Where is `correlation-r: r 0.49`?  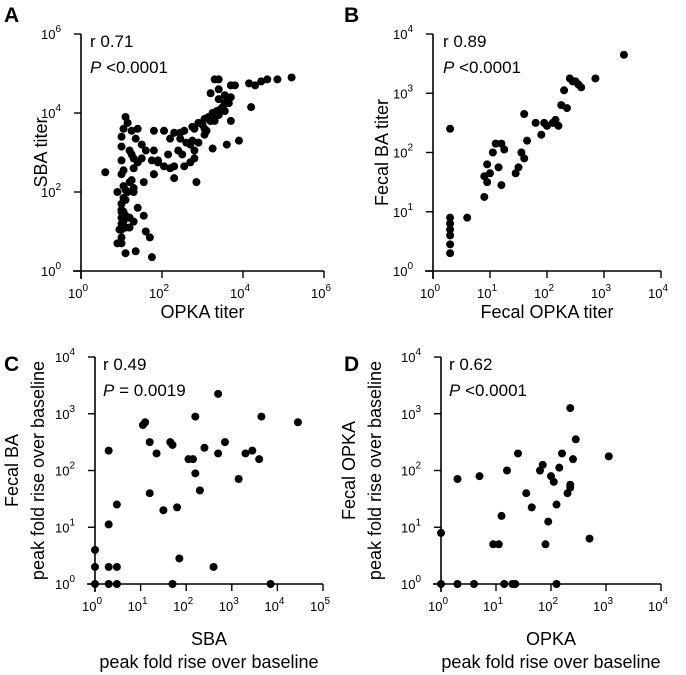
correlation-r: r 0.49 is located at coordinates (124, 364).